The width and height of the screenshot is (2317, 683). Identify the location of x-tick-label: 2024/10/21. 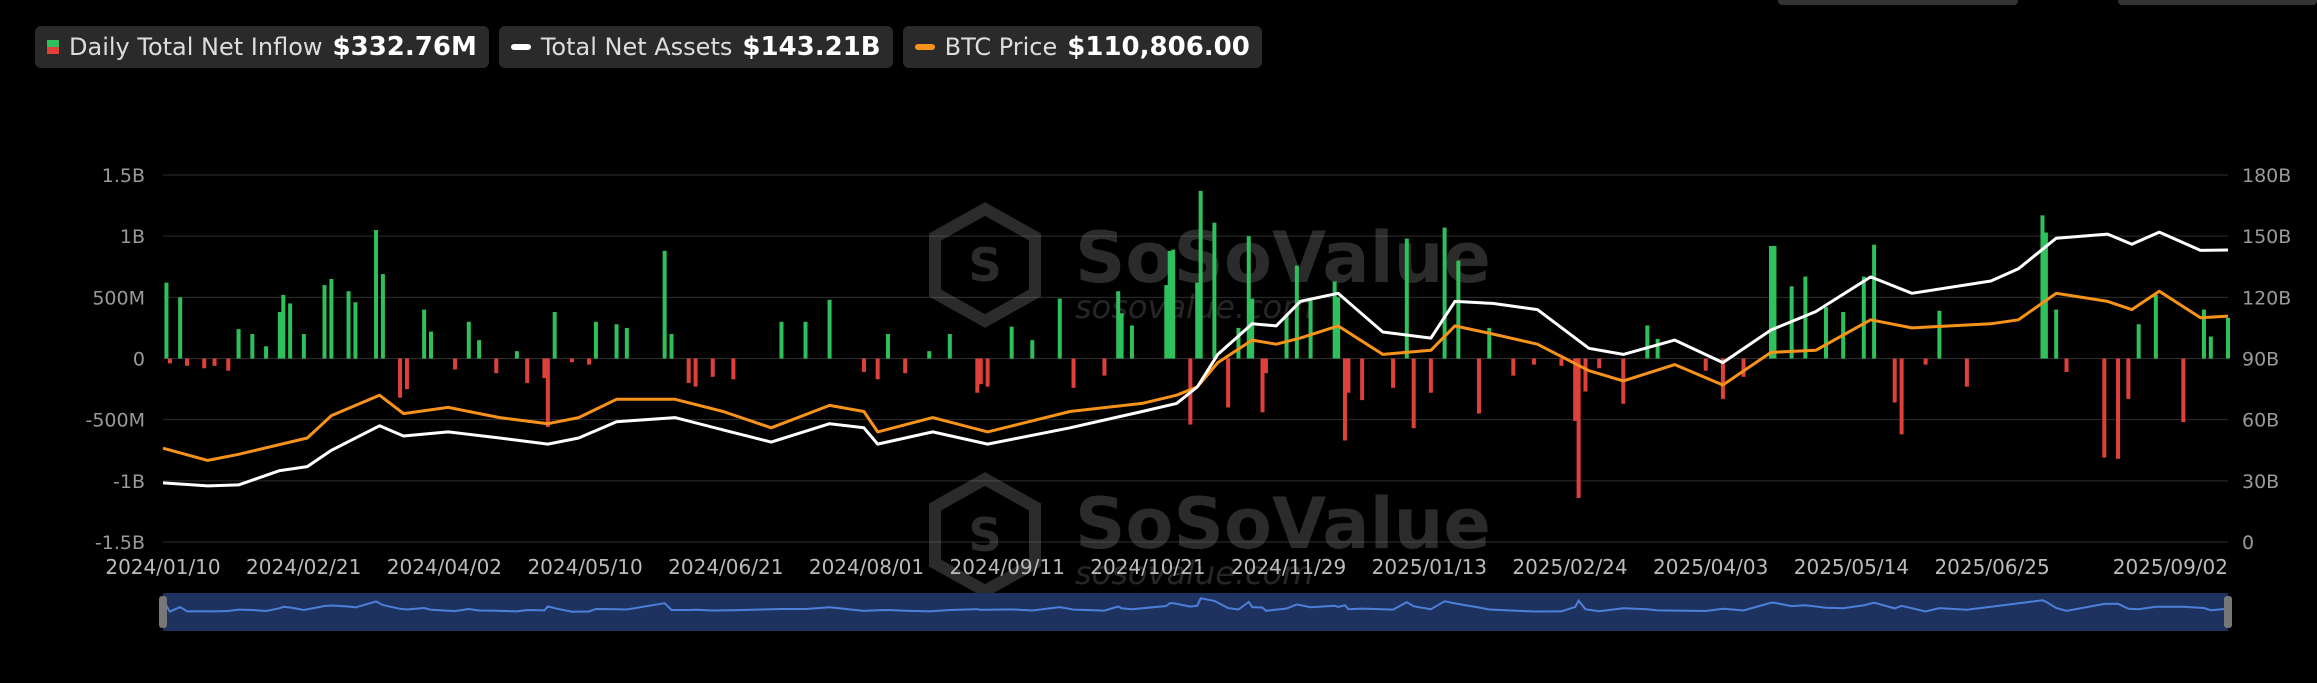
(1147, 567).